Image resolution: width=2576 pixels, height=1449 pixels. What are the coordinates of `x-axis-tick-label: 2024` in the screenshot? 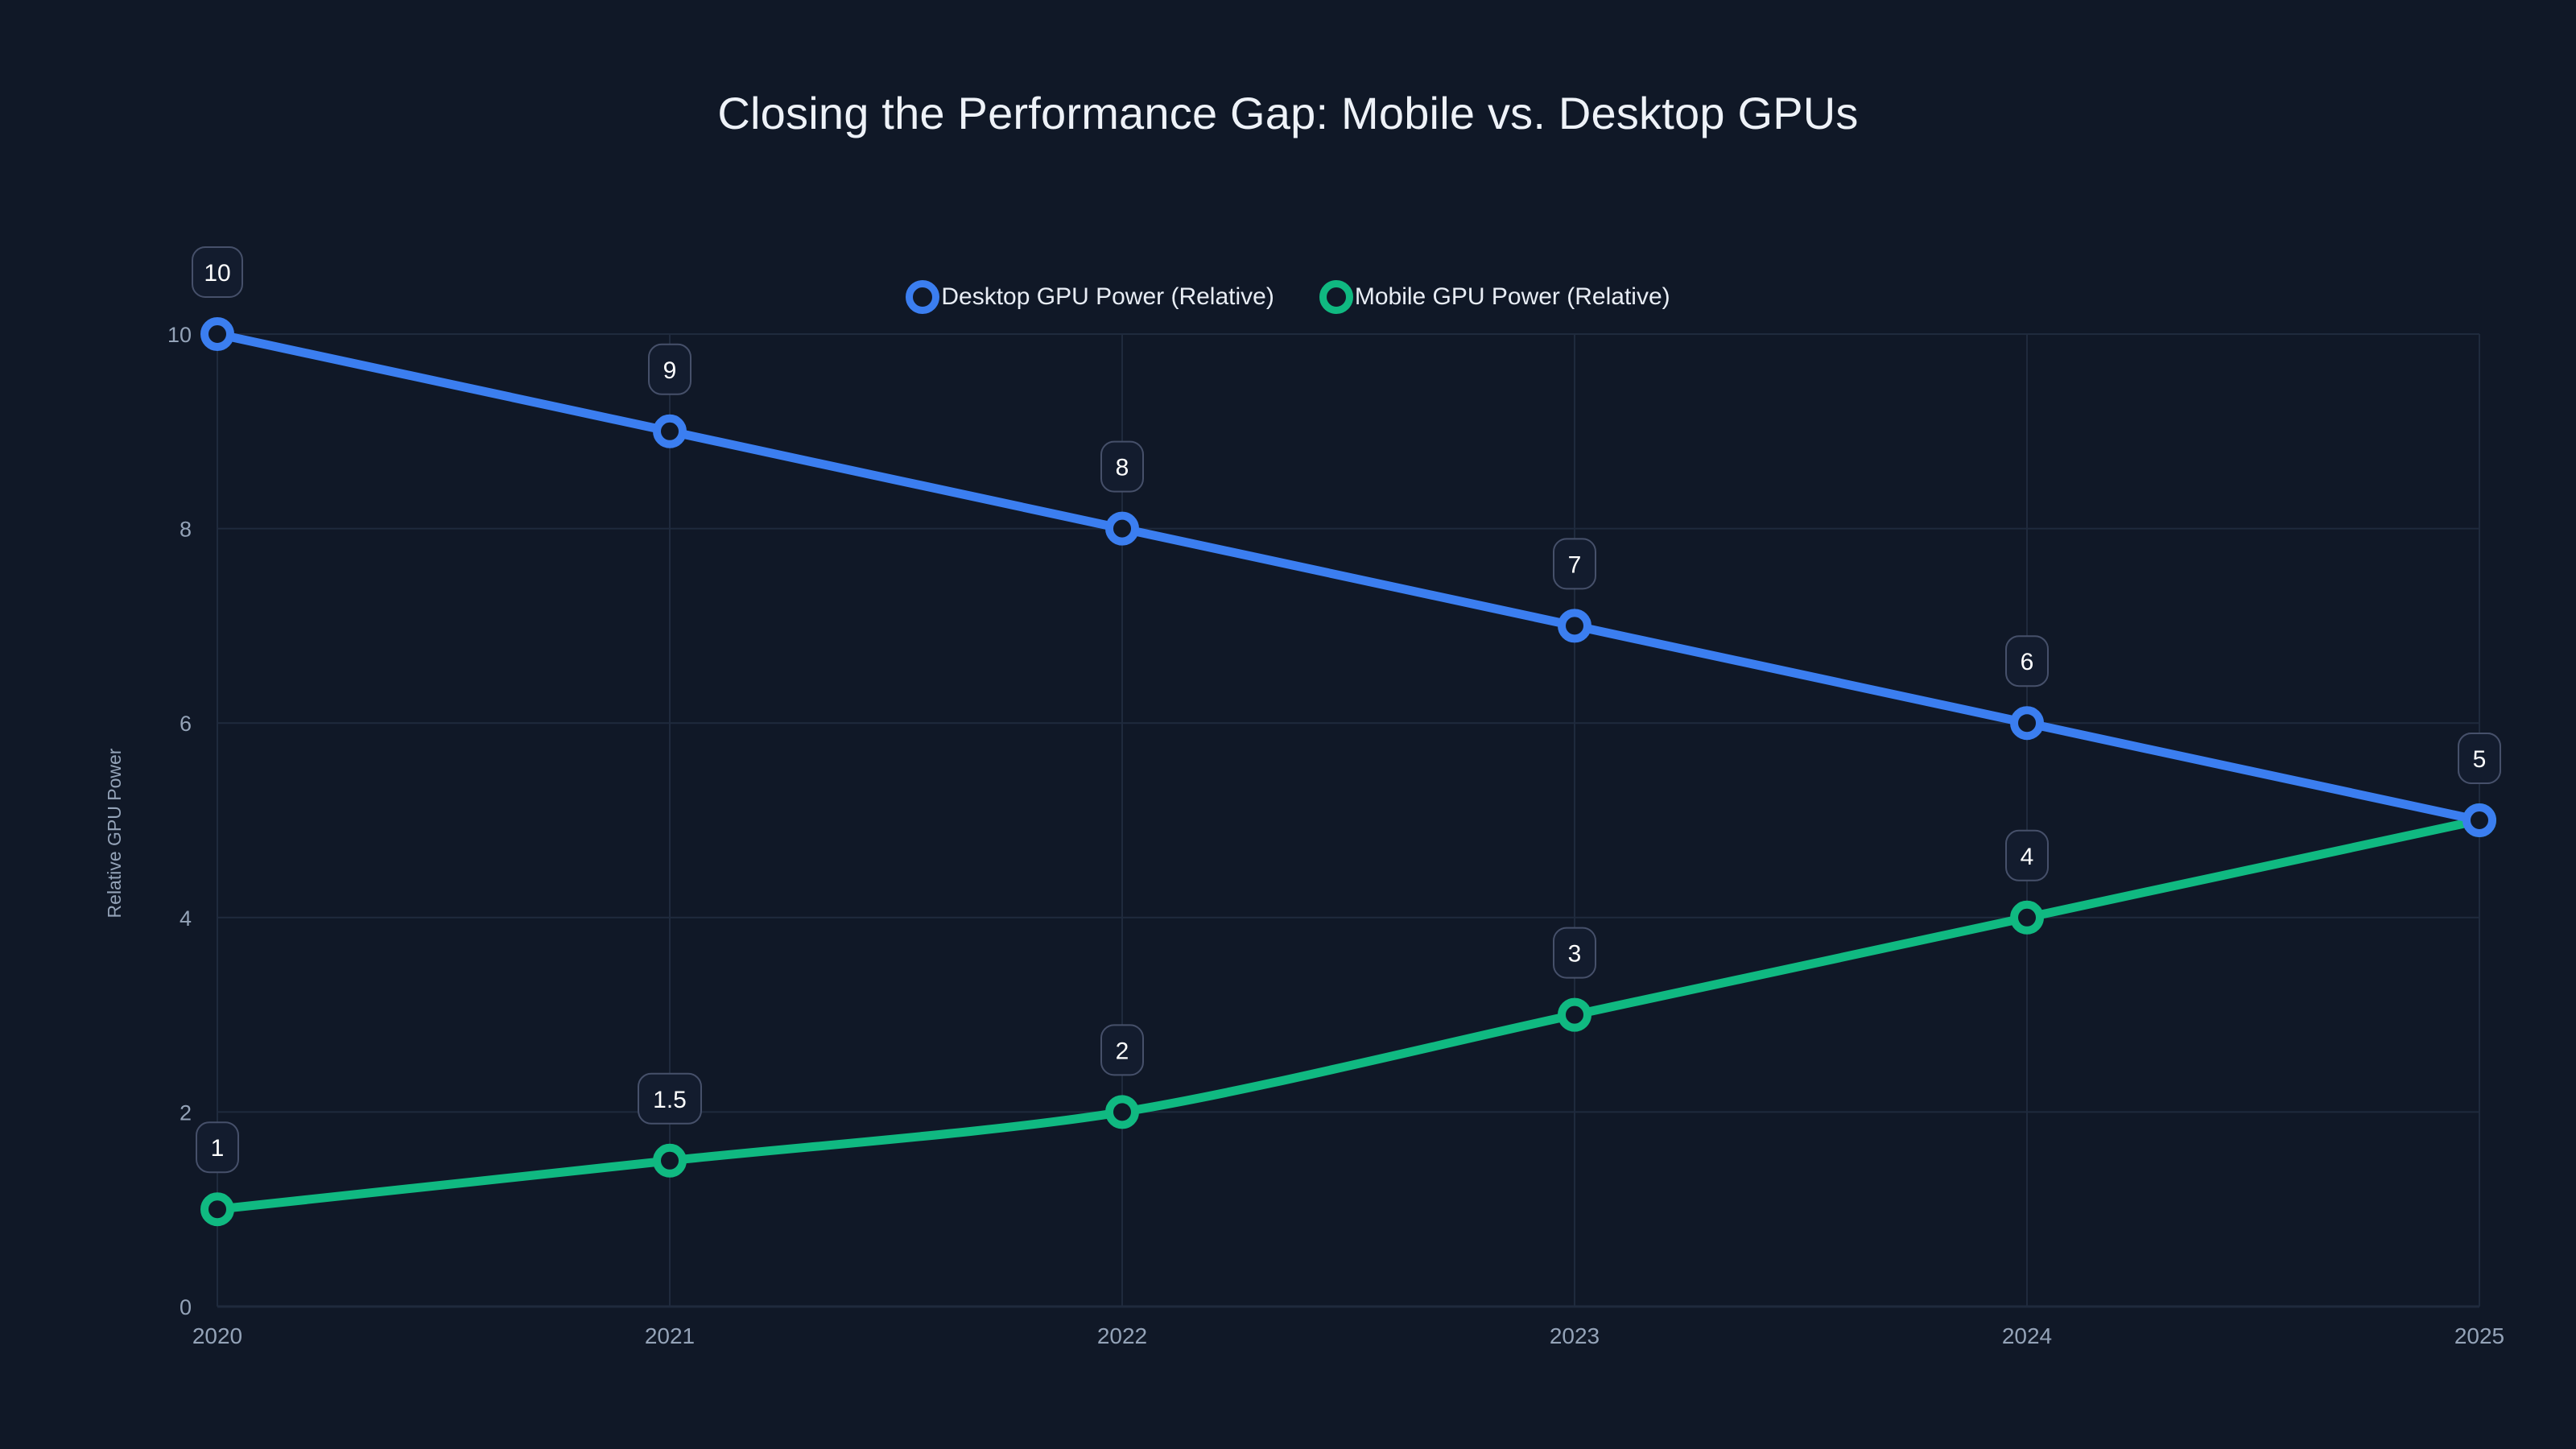 It's located at (2027, 1335).